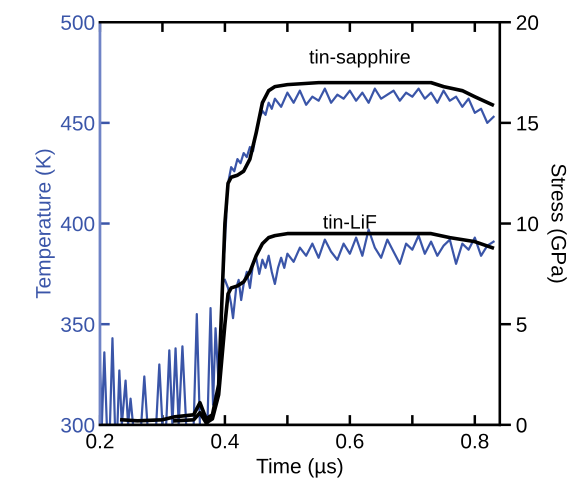  What do you see at coordinates (349, 221) in the screenshot?
I see `annotation: tin-LiF` at bounding box center [349, 221].